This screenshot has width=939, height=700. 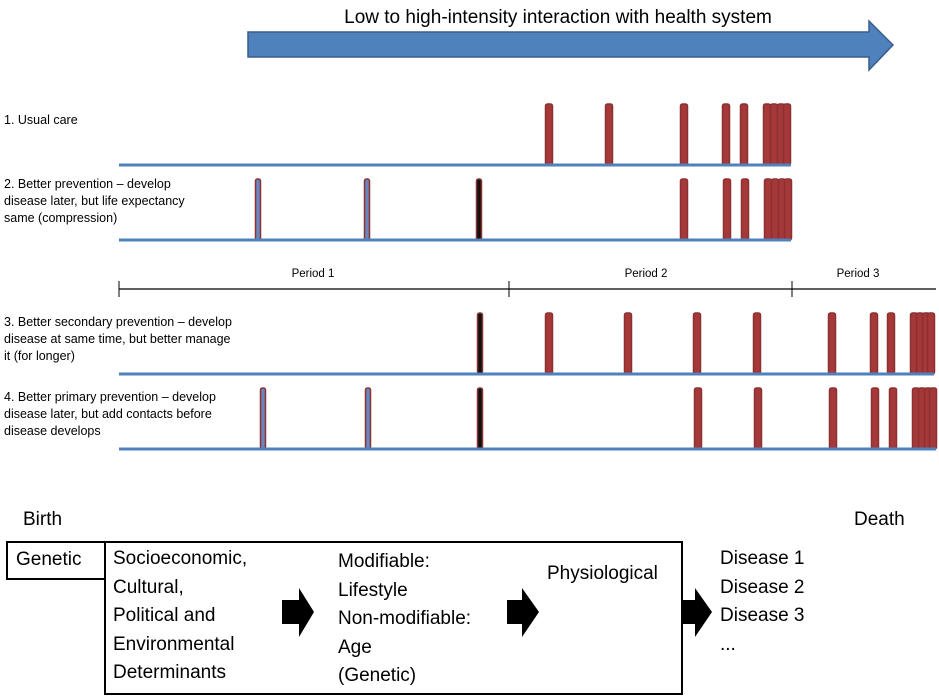 I want to click on scenario-label-usual-care: 1. Usual care, so click(x=41, y=120).